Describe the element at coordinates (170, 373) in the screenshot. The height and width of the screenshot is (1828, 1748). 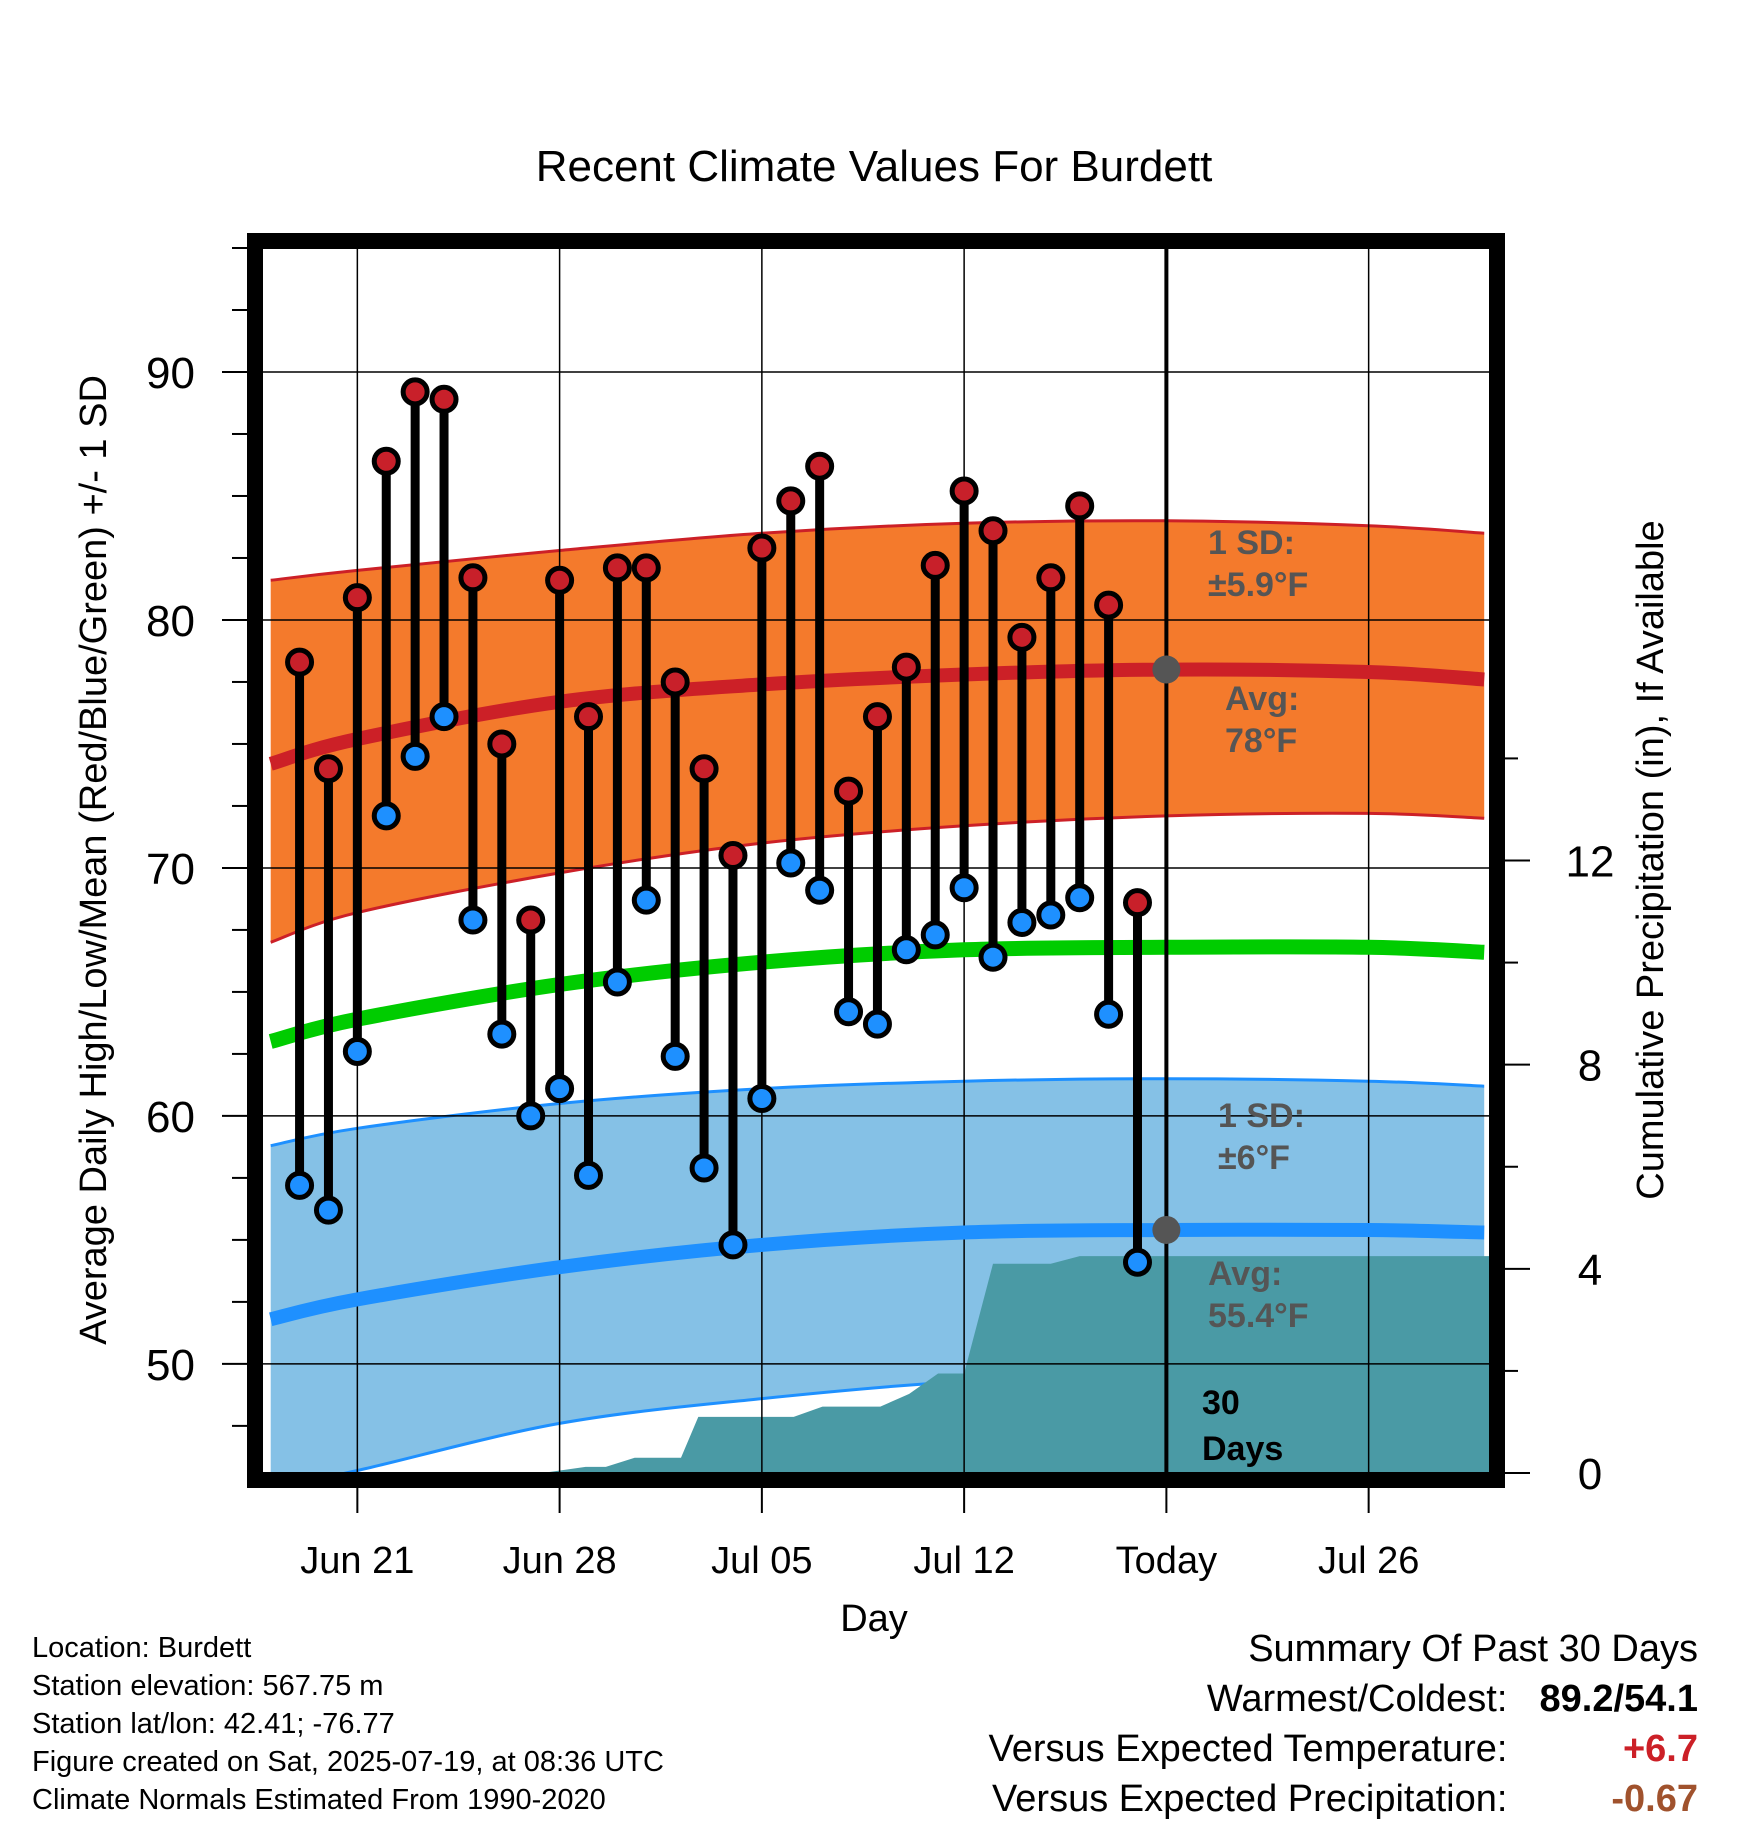
I see `y-tick-label: 90` at that location.